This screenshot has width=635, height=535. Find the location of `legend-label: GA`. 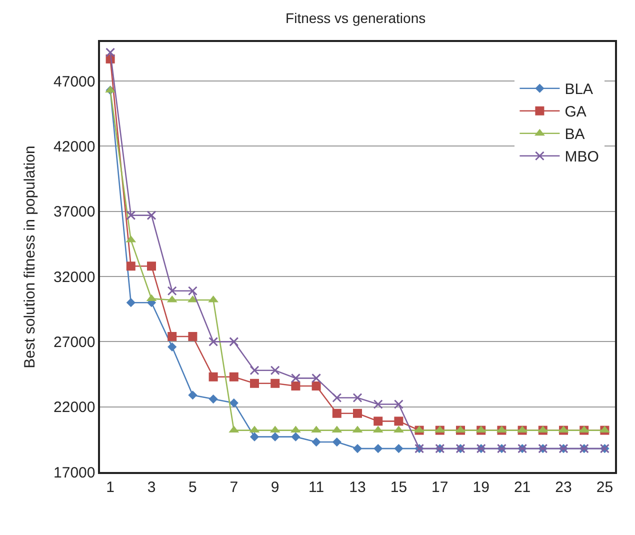

legend-label: GA is located at coordinates (575, 112).